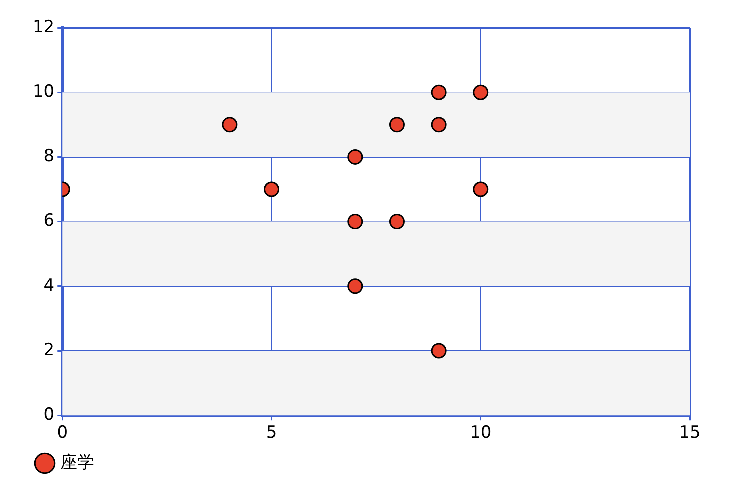 Image resolution: width=750 pixels, height=502 pixels. What do you see at coordinates (43, 92) in the screenshot?
I see `y-tick-label: 10` at bounding box center [43, 92].